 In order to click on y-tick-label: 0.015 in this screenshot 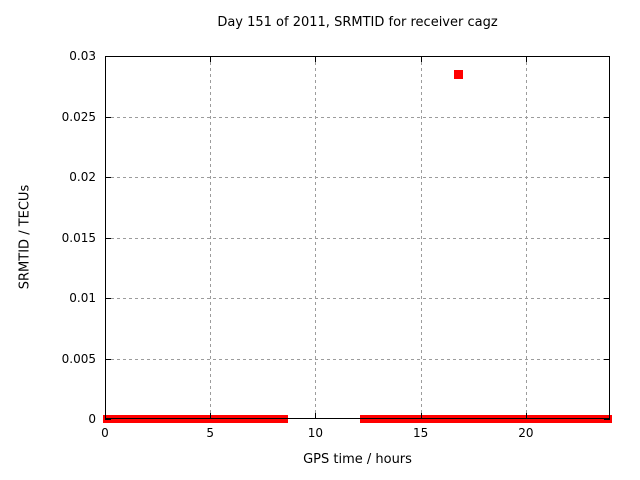, I will do `click(78, 237)`.